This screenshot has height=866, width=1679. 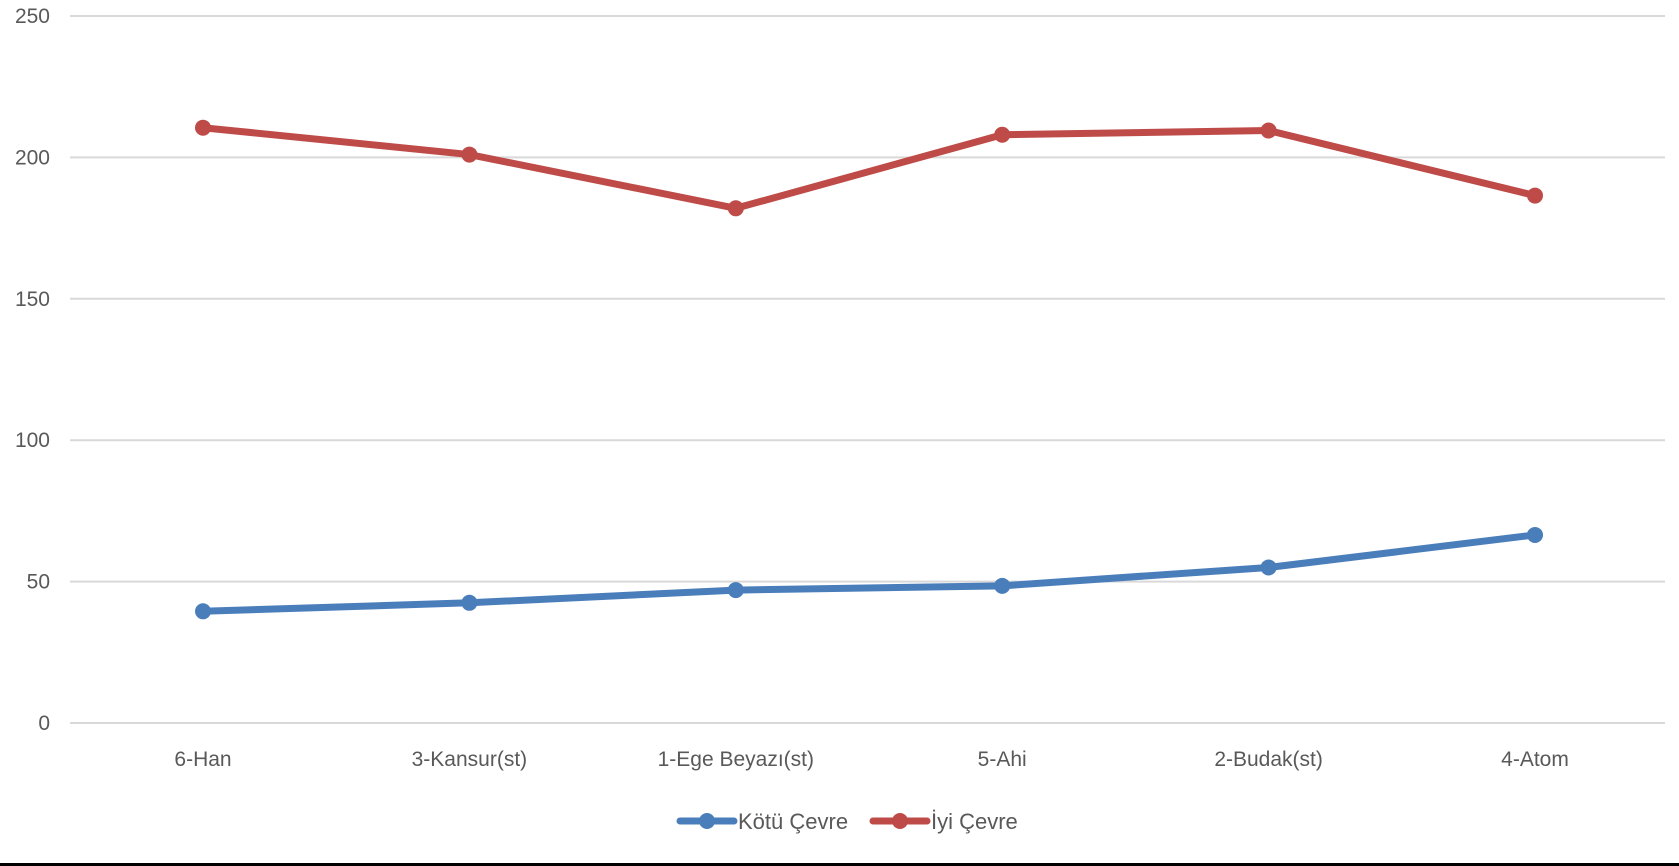 I want to click on legend: Kötü Çevre İyi Çevre, so click(x=847, y=821).